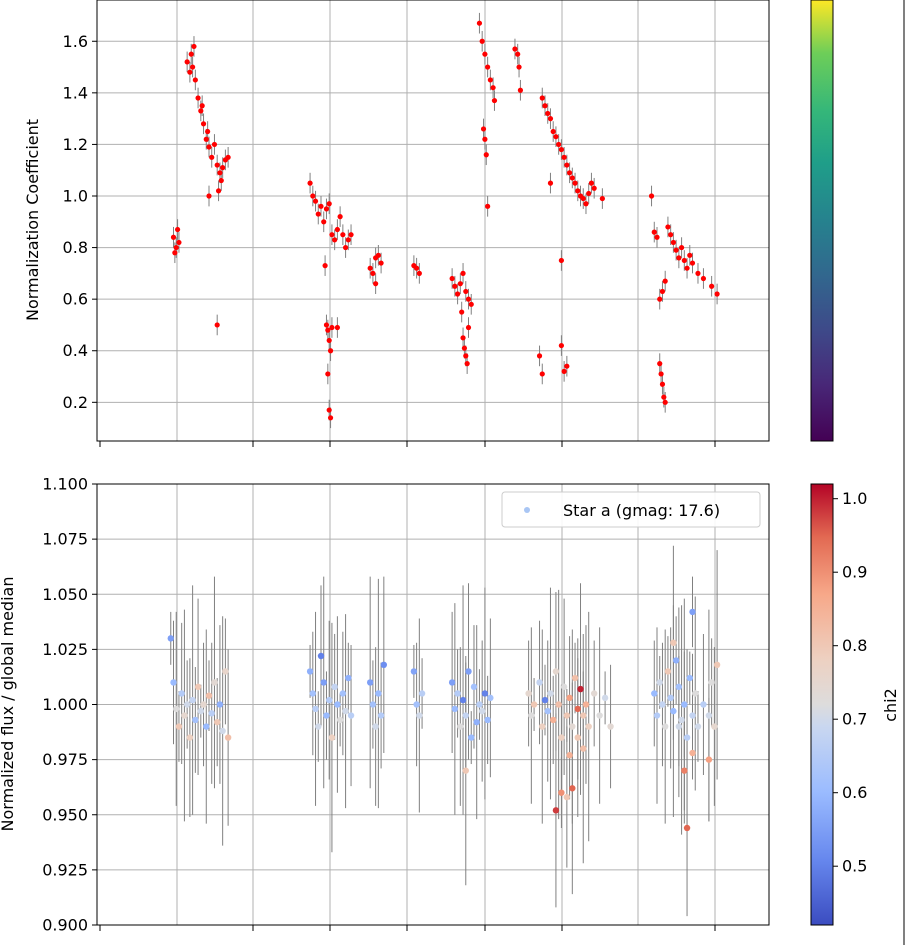 Image resolution: width=905 pixels, height=945 pixels. Describe the element at coordinates (32, 220) in the screenshot. I see `top-ylabel: Normalization Coefficient` at that location.